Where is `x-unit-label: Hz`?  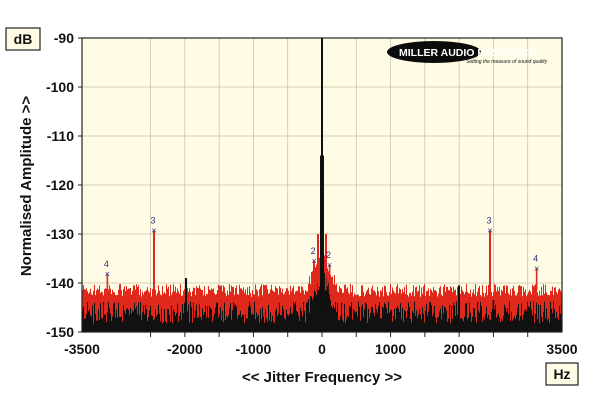 x-unit-label: Hz is located at coordinates (561, 374).